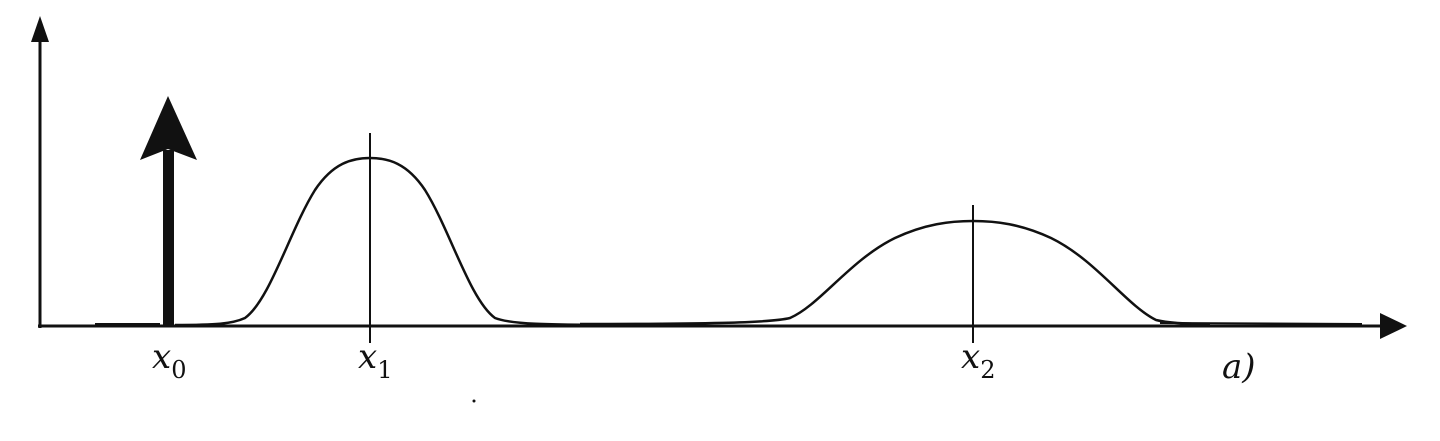  Describe the element at coordinates (367, 357) in the screenshot. I see `x1-label-base: x` at that location.